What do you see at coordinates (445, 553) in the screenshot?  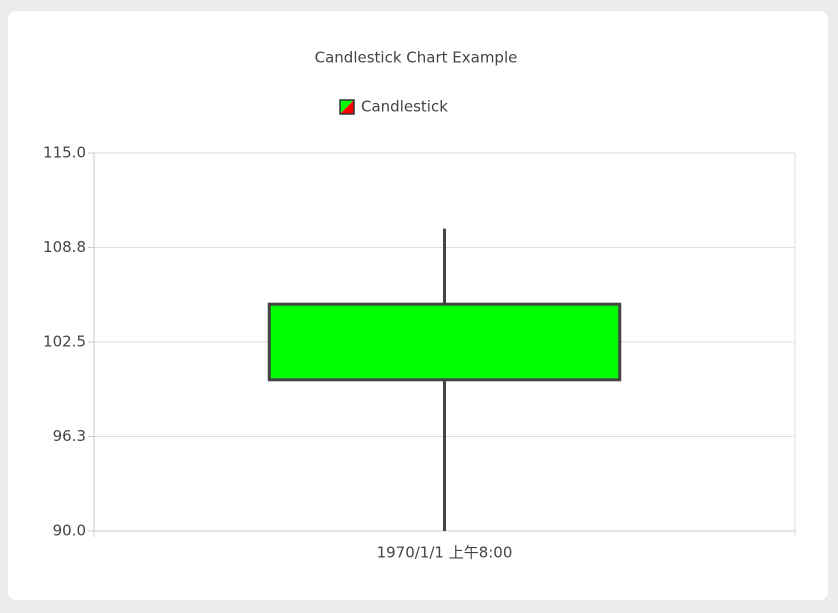 I see `x-tick-label: 1970/1/1 上午8:00` at bounding box center [445, 553].